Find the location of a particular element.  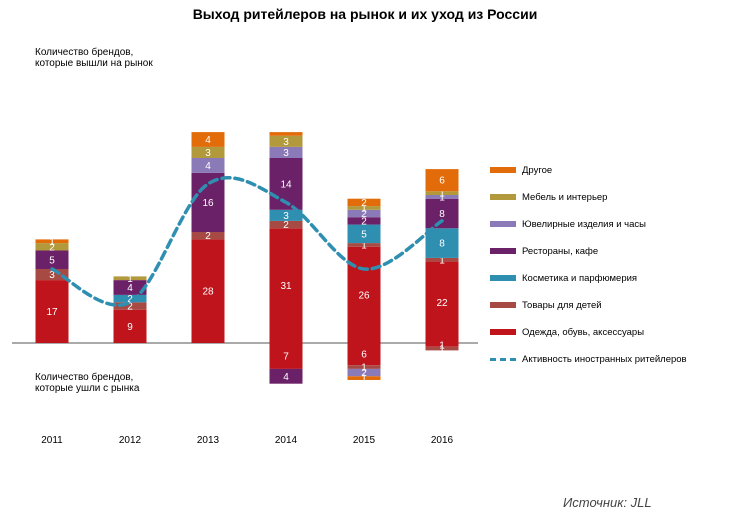

legend-item-activity-line: Активность иностранных ритейлеров is located at coordinates (588, 359).